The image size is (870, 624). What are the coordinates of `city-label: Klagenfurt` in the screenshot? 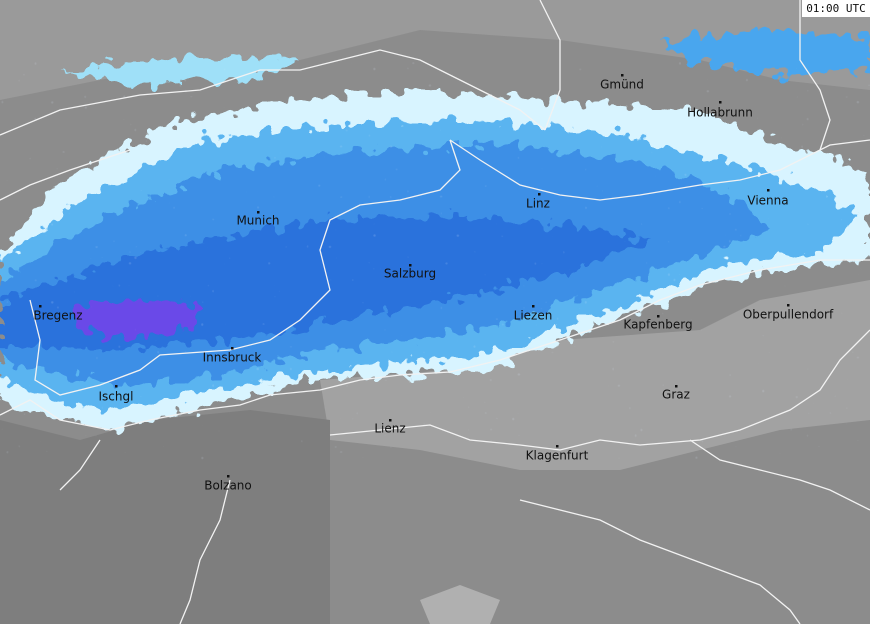 It's located at (557, 456).